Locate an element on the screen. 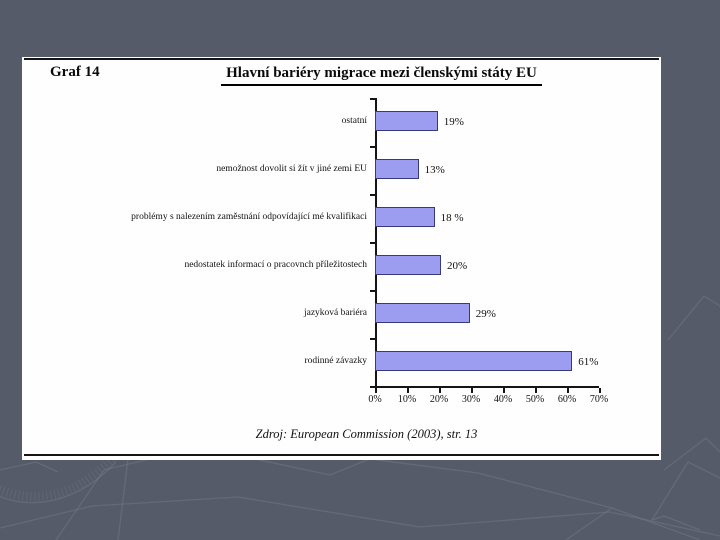 The width and height of the screenshot is (720, 540). x-tick-label: 70% is located at coordinates (599, 399).